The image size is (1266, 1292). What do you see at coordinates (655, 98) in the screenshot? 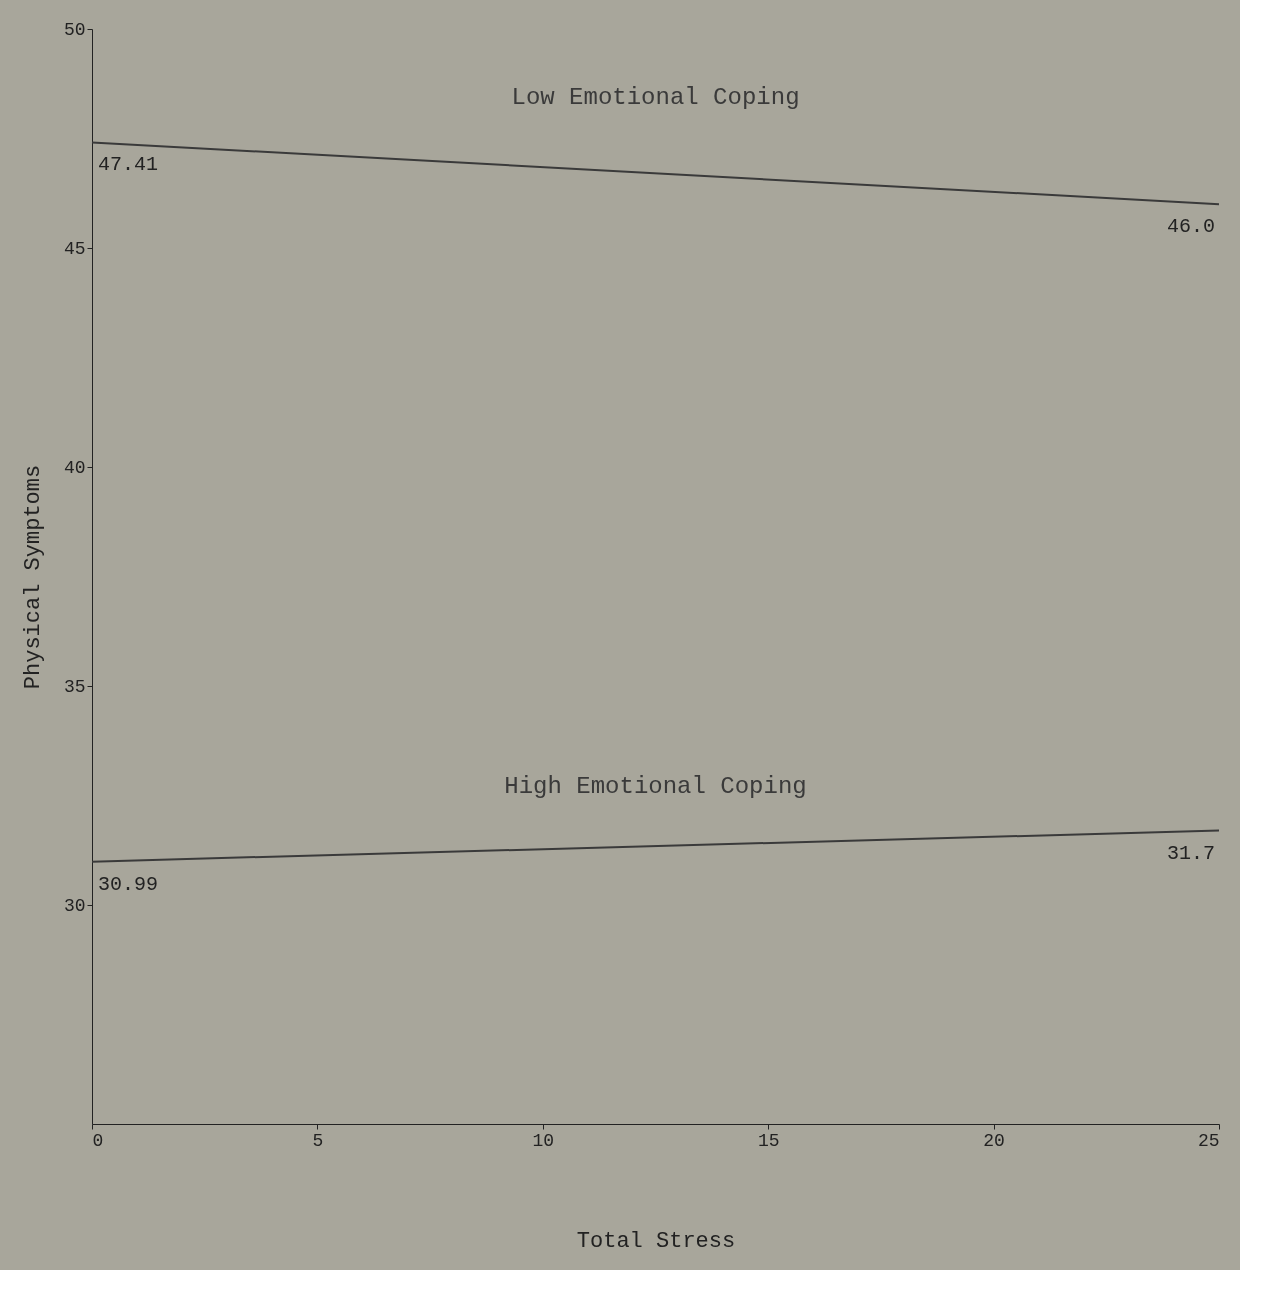
I see `text: Low Emotional Coping` at bounding box center [655, 98].